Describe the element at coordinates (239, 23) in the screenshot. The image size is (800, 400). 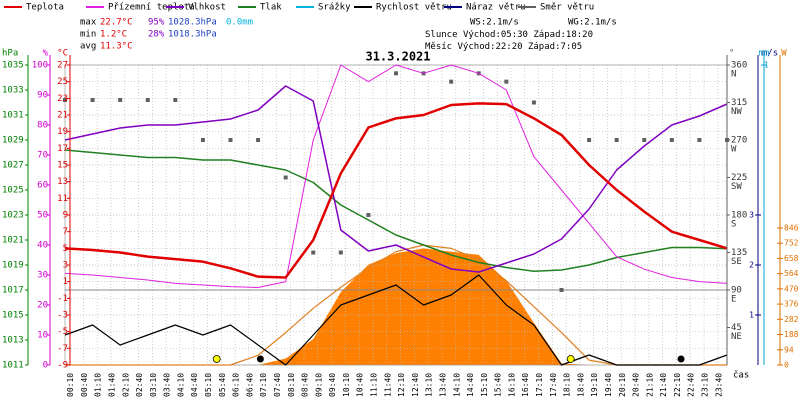
I see `stat-value: 0.0mm` at that location.